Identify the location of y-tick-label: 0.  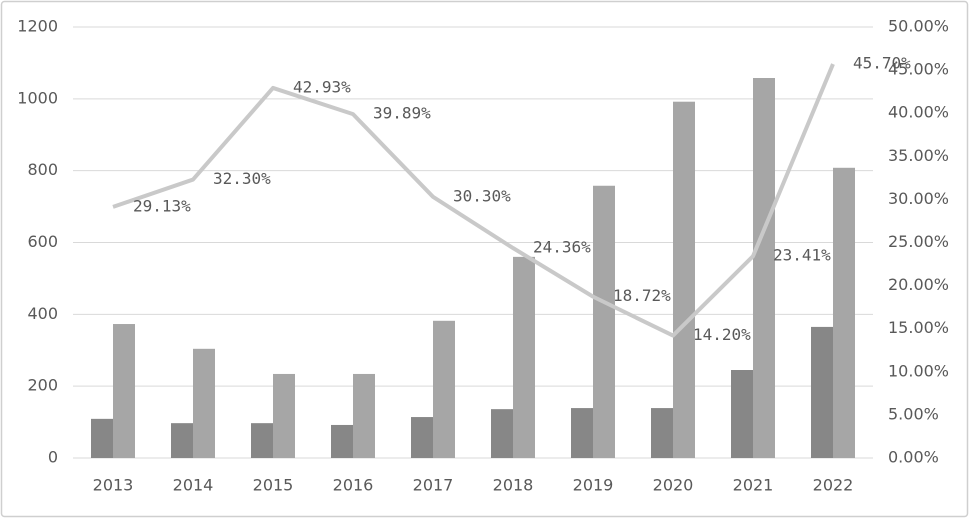
(53, 457).